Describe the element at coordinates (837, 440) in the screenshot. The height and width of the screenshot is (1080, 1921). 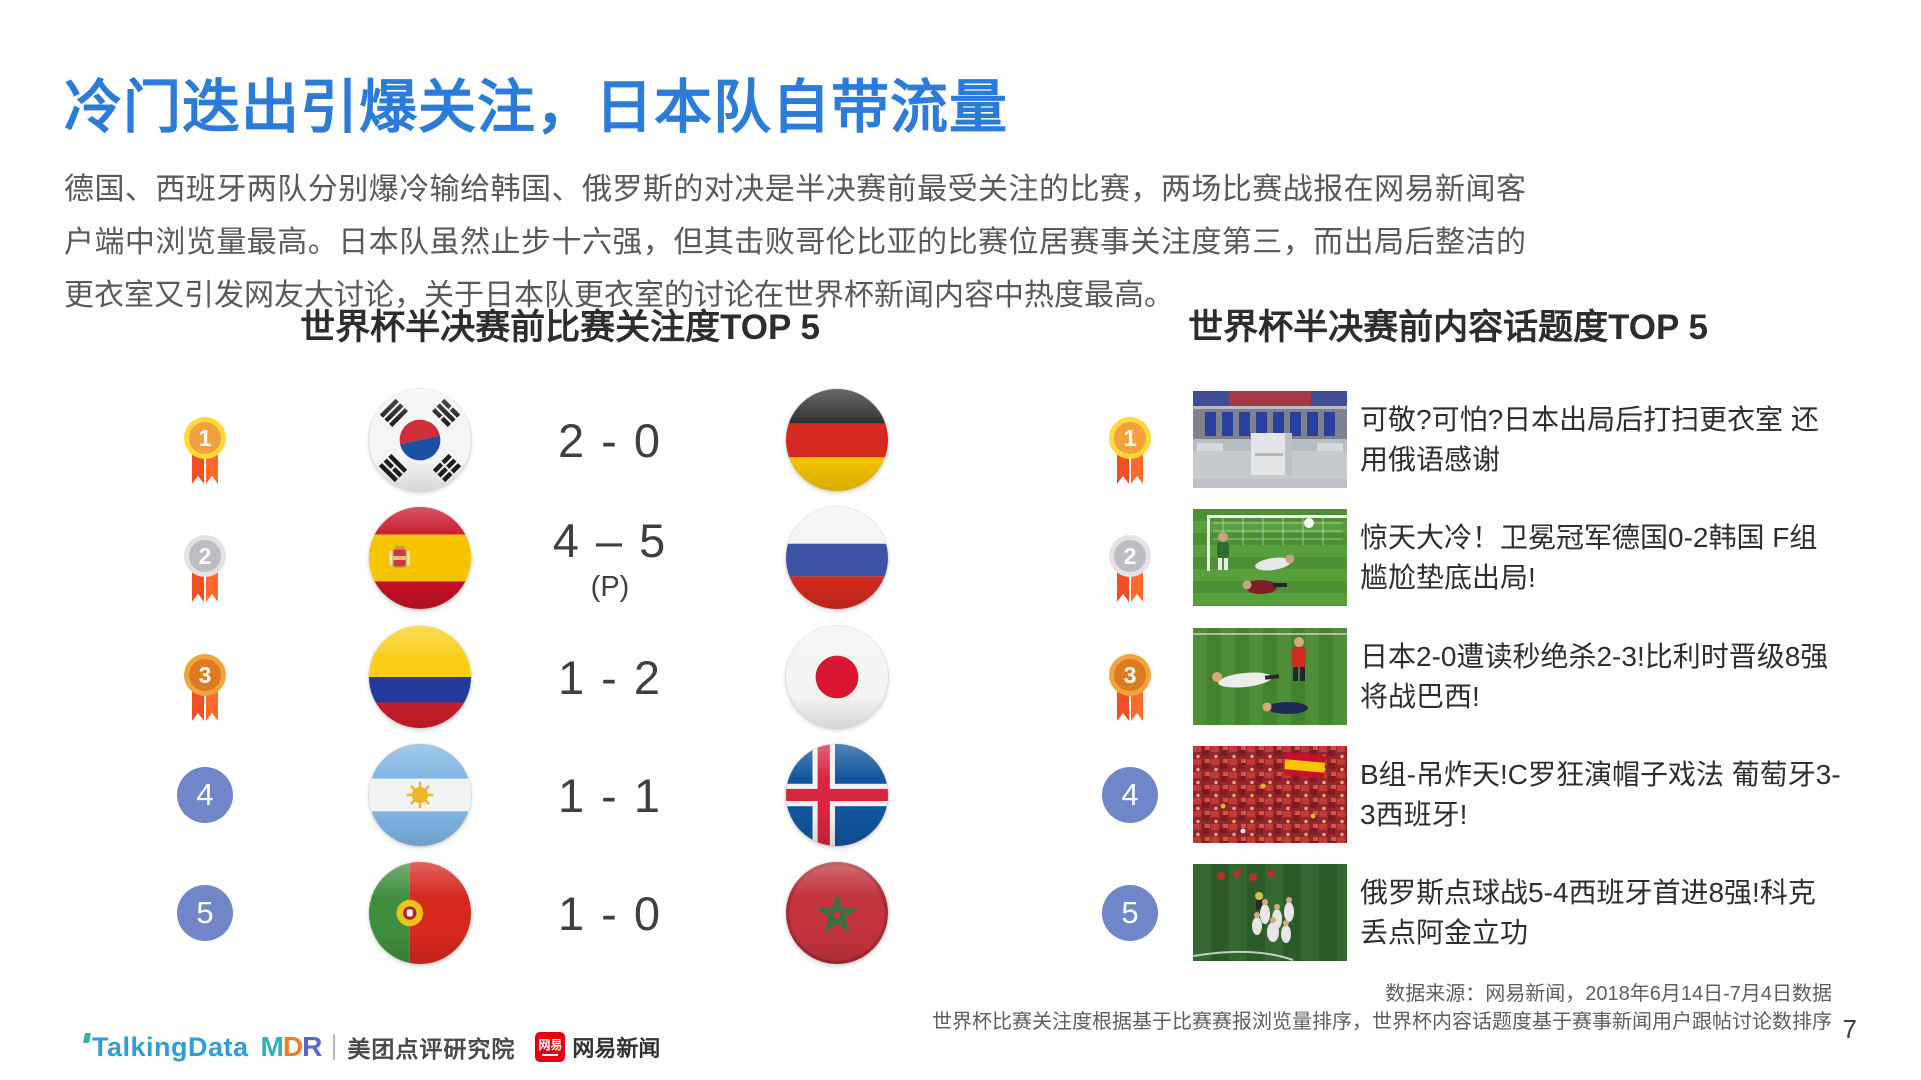
I see `germany-flag-icon` at that location.